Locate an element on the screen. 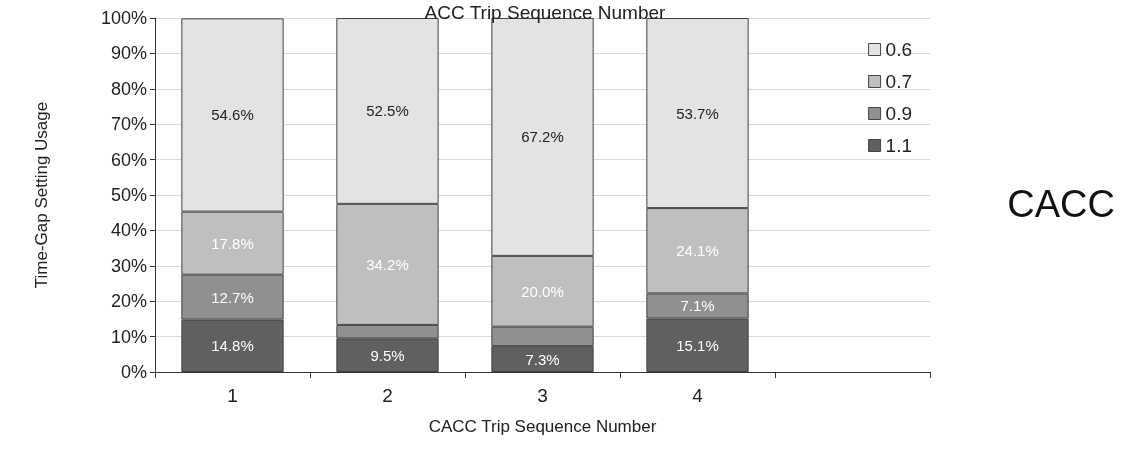  y-tick-label: 40% is located at coordinates (128, 230).